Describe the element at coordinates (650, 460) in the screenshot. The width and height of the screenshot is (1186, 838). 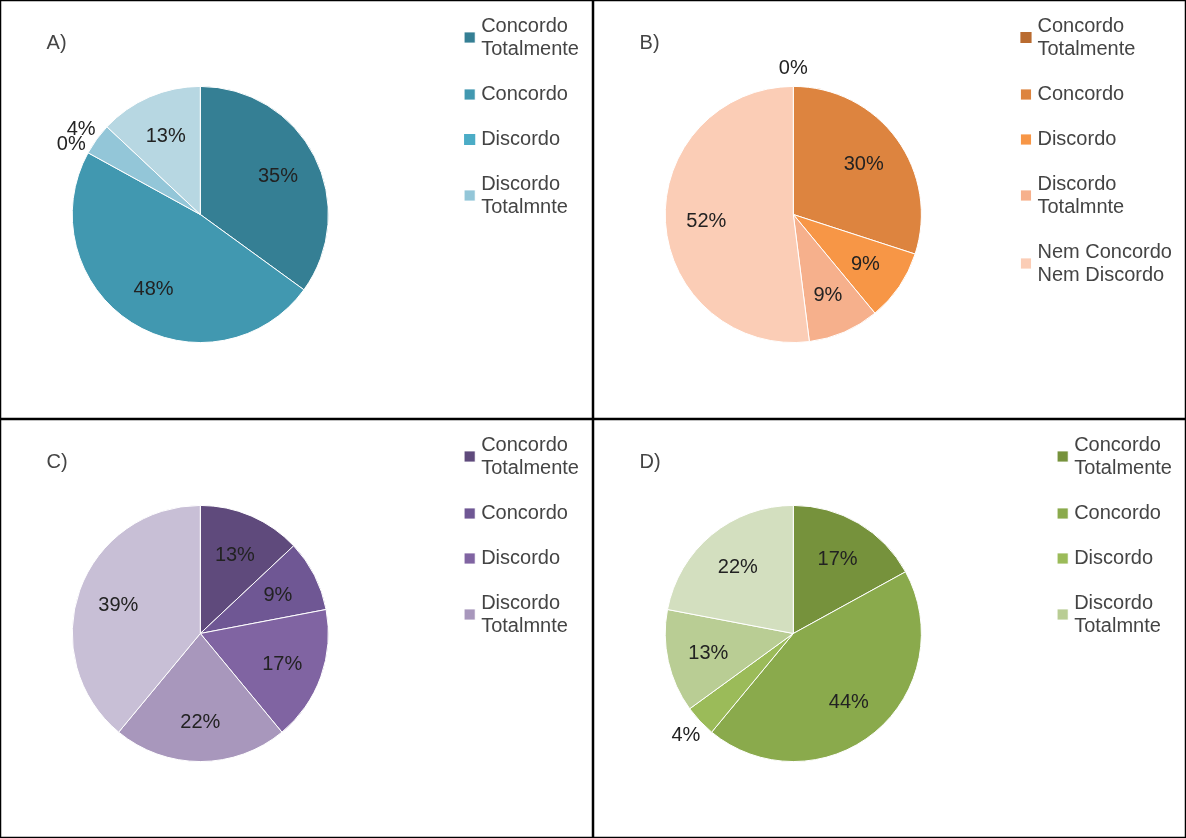
I see `text: D)` at that location.